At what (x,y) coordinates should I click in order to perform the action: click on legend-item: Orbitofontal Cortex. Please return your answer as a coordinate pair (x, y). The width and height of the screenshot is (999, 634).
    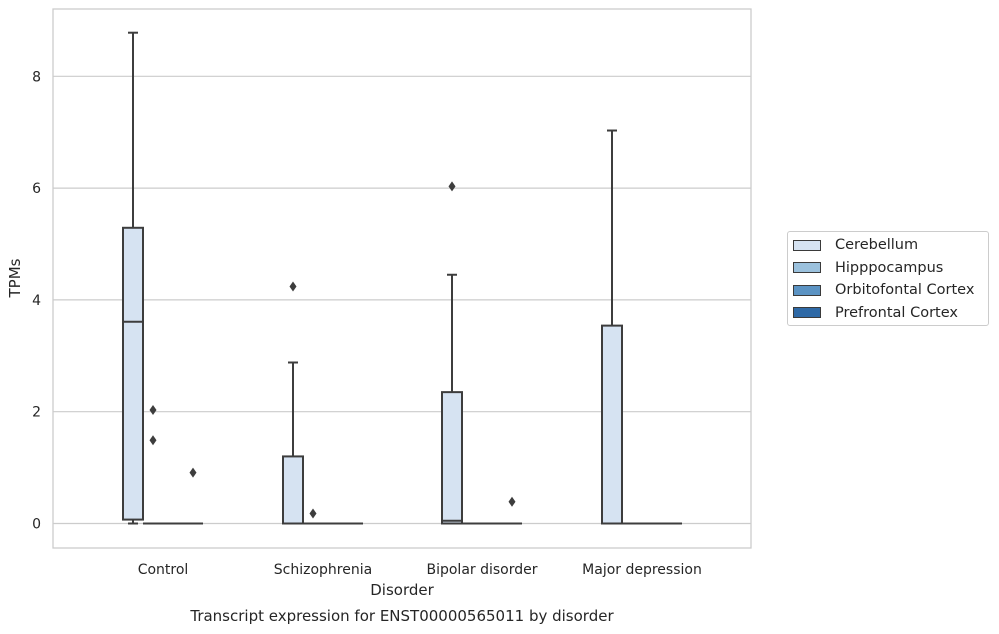
    Looking at the image, I should click on (883, 290).